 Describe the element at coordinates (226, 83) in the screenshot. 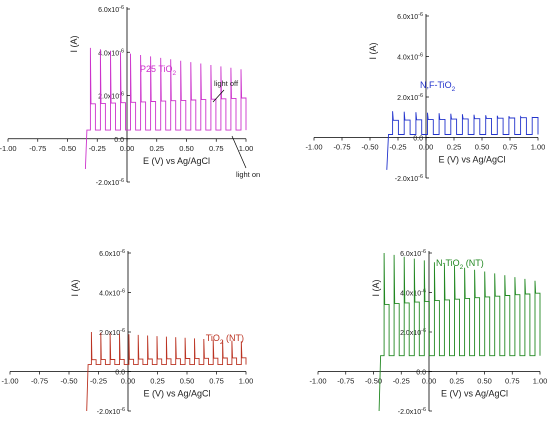

I see `annotation-light-off: light off` at that location.